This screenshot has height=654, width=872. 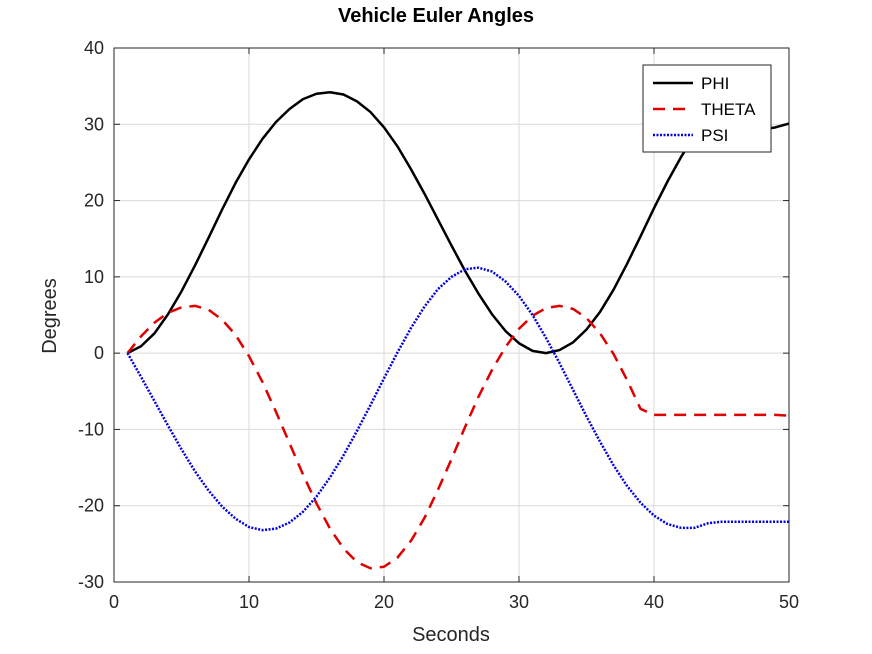 I want to click on x-tick-label: 50, so click(x=789, y=602).